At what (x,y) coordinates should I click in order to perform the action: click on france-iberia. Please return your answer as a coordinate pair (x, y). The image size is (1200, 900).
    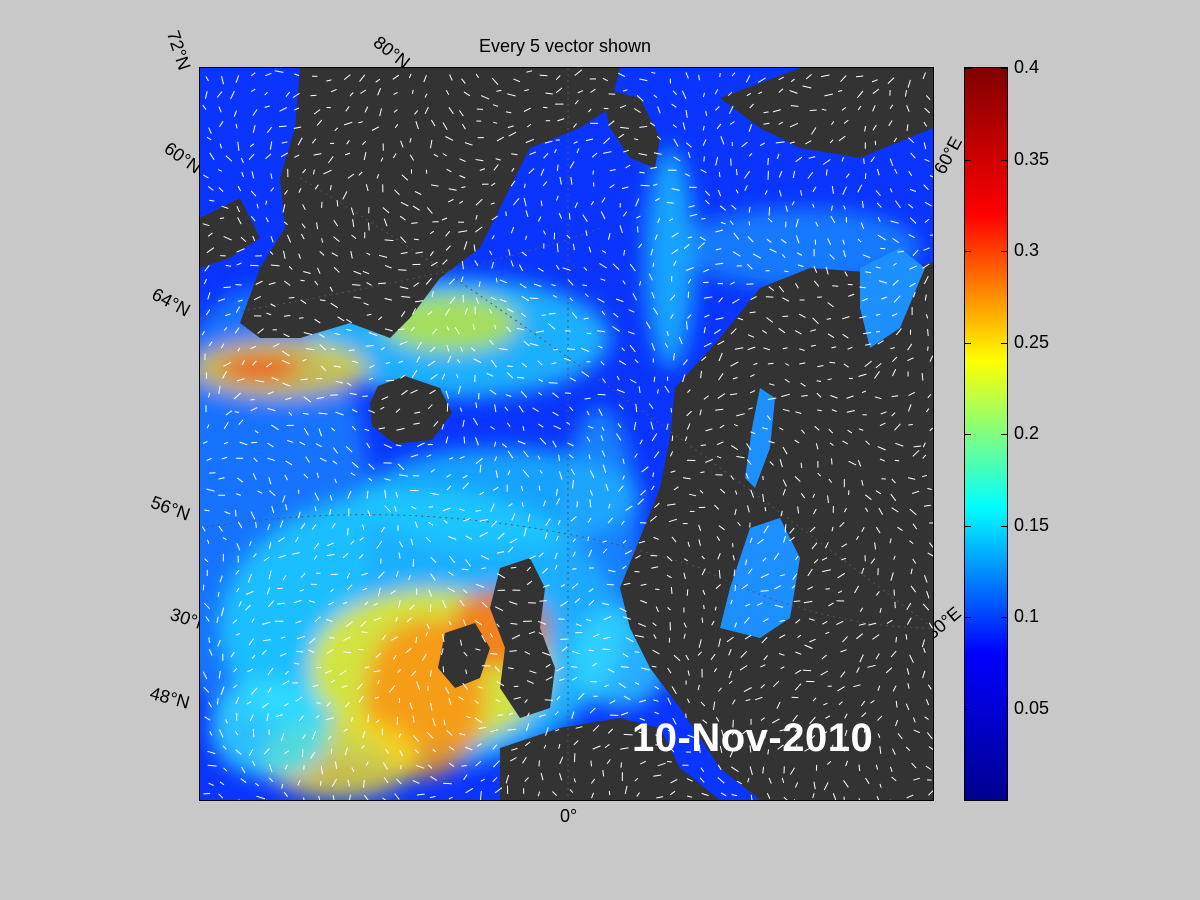
    Looking at the image, I should click on (610, 759).